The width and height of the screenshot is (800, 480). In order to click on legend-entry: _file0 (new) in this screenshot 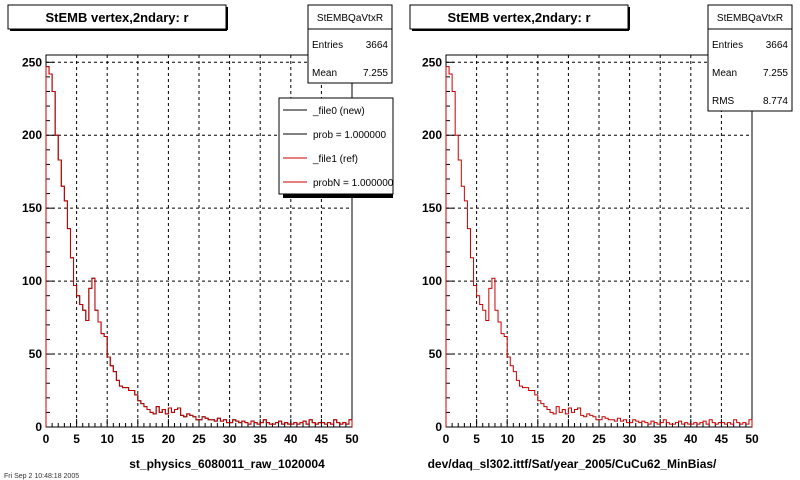, I will do `click(338, 111)`.